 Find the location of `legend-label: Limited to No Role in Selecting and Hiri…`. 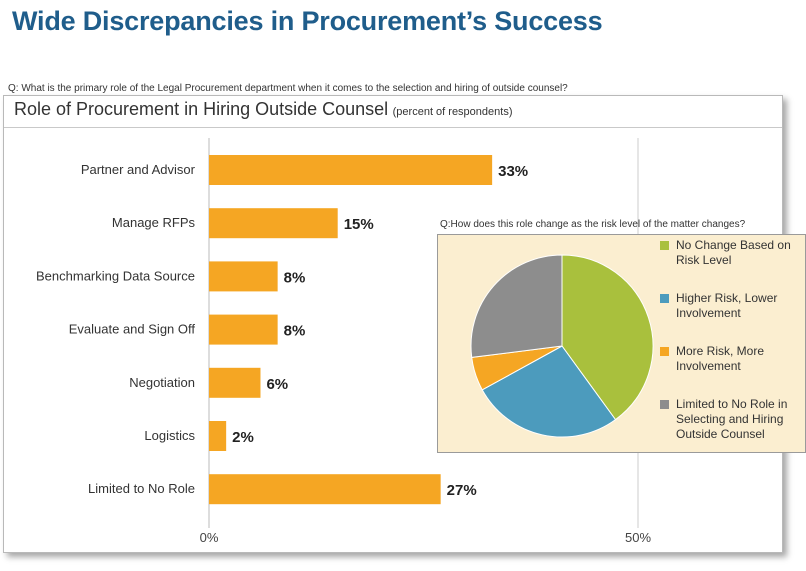

legend-label: Limited to No Role in Selecting and Hiri… is located at coordinates (732, 419).